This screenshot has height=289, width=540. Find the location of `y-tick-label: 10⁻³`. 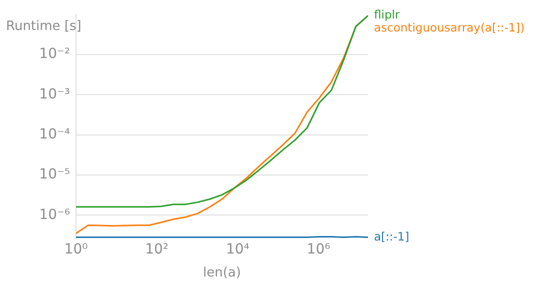

y-tick-label: 10⁻³ is located at coordinates (54, 94).